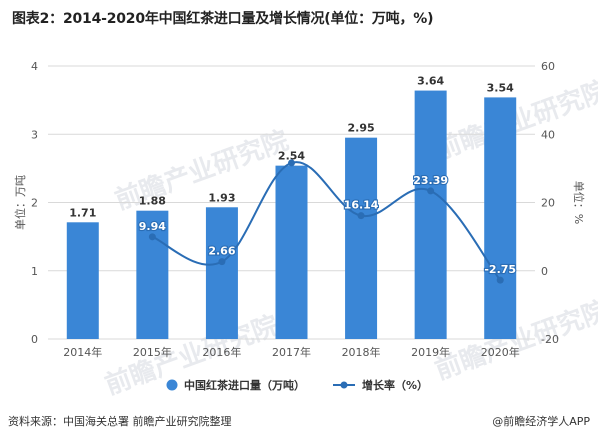  What do you see at coordinates (221, 352) in the screenshot?
I see `x-tick-label: 2016年` at bounding box center [221, 352].